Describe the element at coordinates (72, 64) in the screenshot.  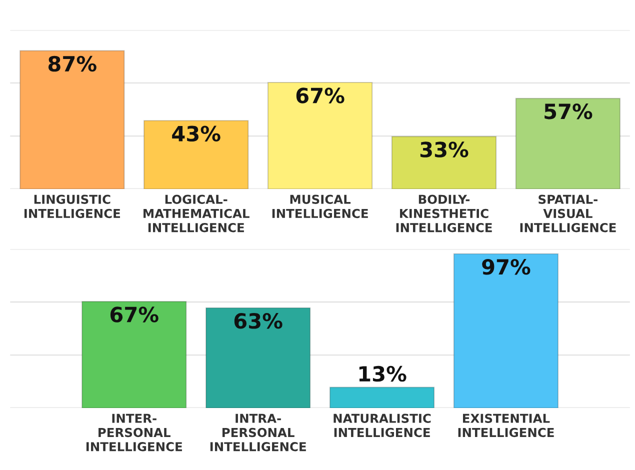
I see `data-label: 87%` at that location.